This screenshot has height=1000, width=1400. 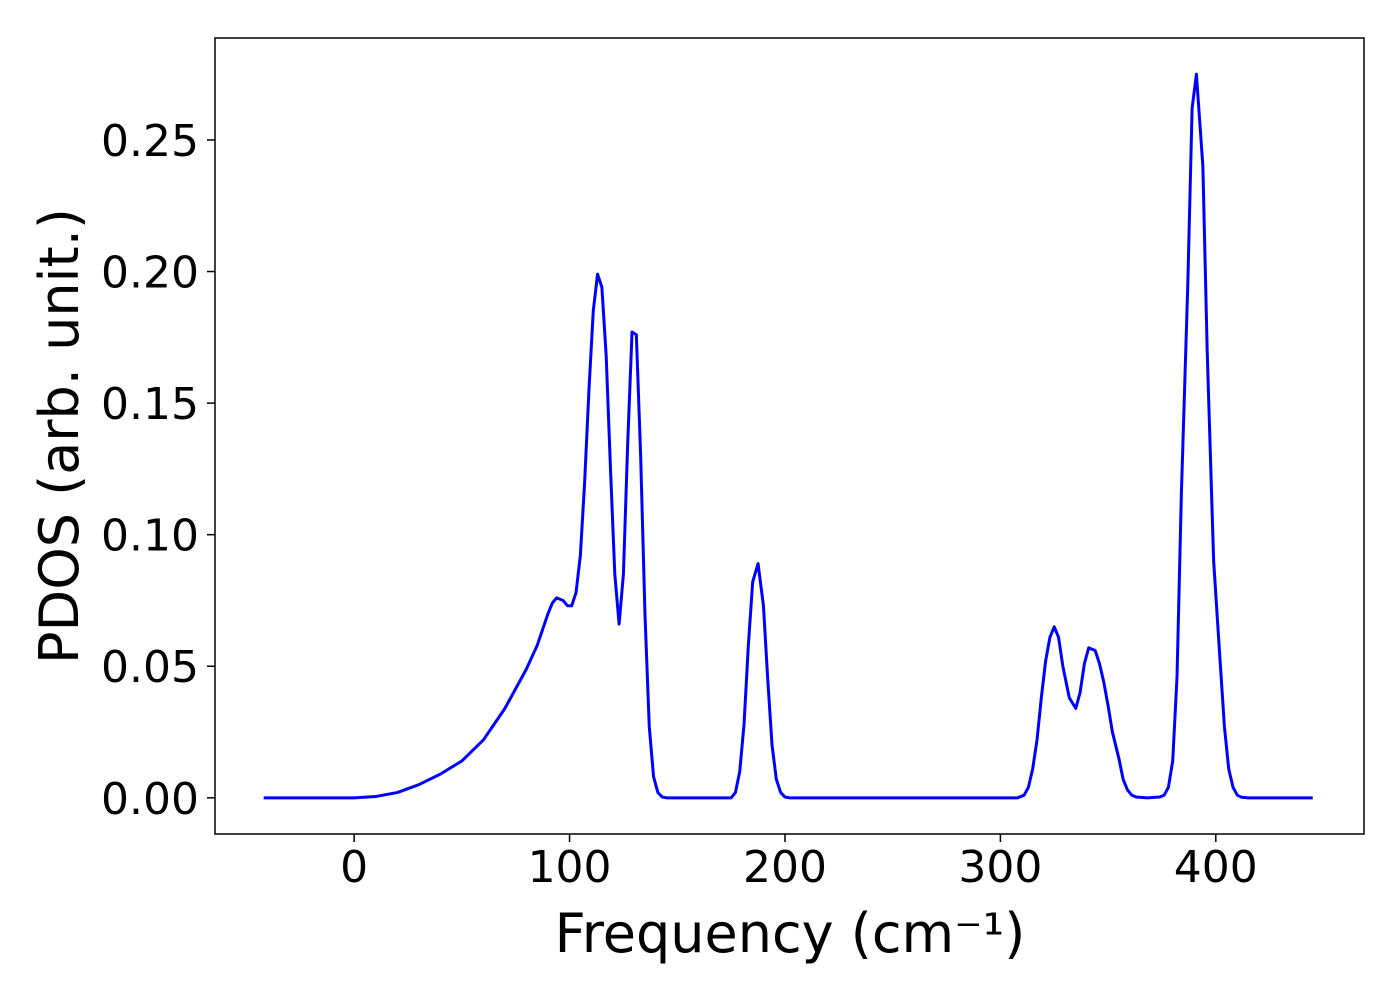 I want to click on y-tick-label: 0.10, so click(x=150, y=536).